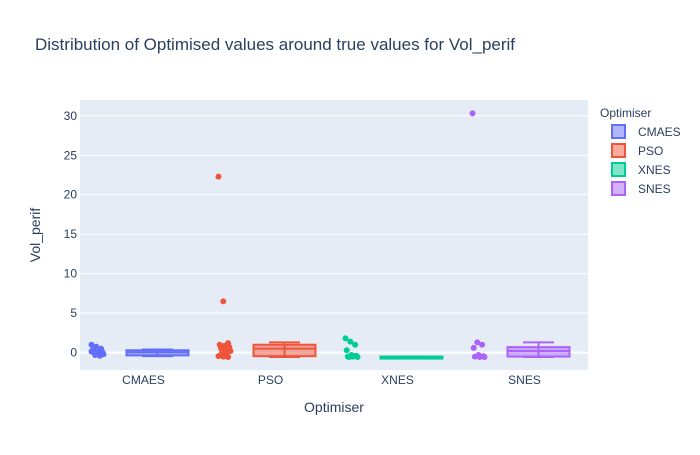  I want to click on legend-title: Optimiser, so click(625, 113).